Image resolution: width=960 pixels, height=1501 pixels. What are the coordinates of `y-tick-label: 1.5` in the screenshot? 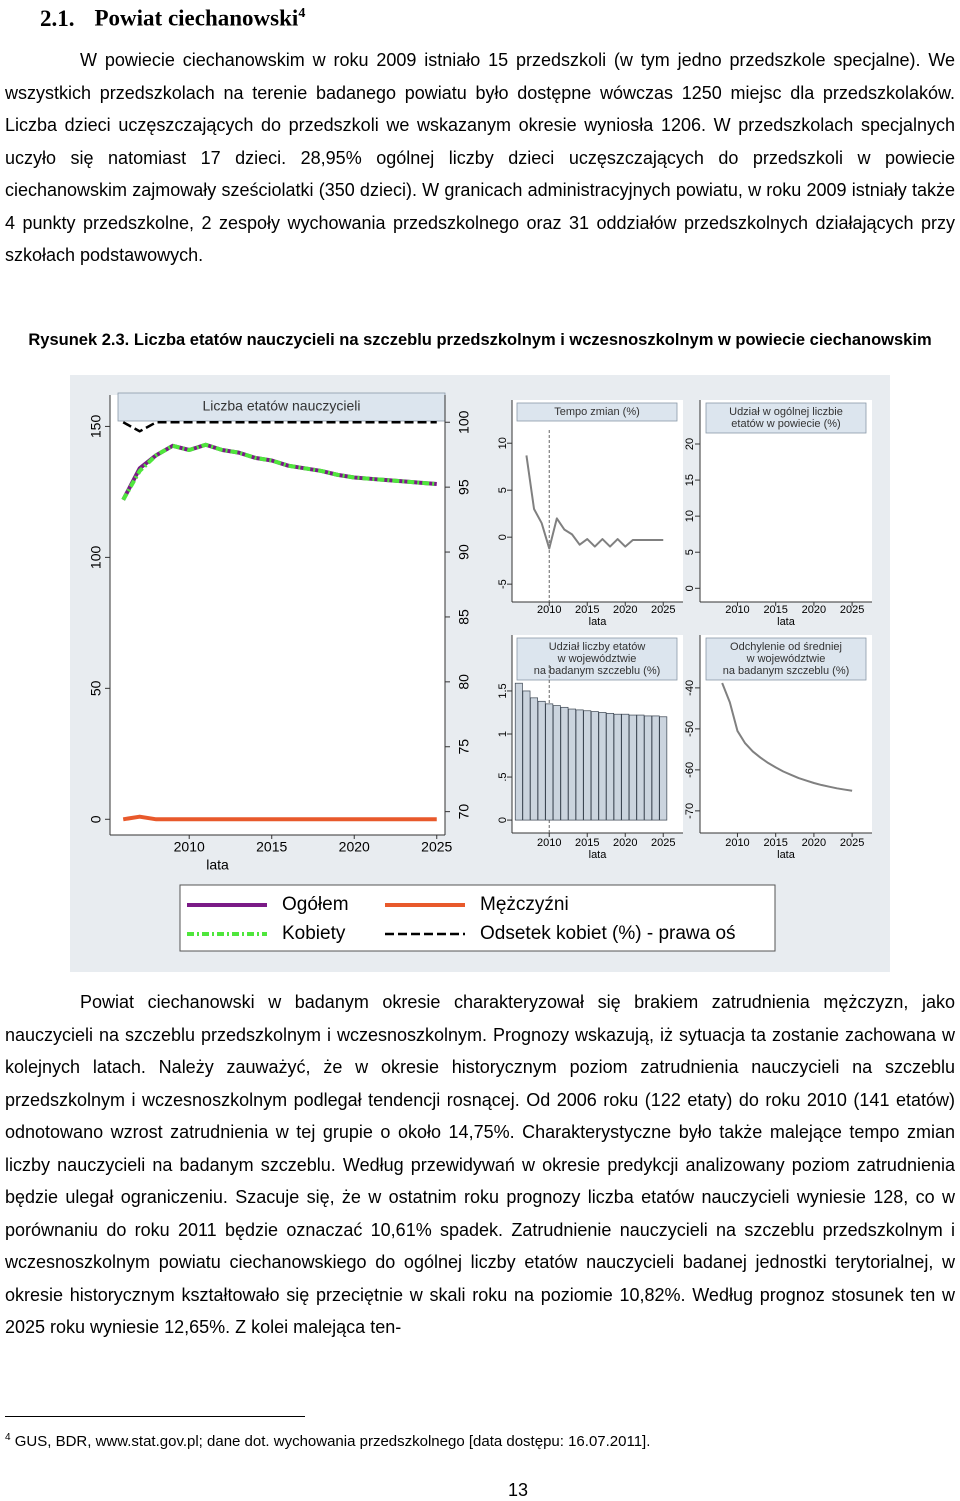 It's located at (503, 690).